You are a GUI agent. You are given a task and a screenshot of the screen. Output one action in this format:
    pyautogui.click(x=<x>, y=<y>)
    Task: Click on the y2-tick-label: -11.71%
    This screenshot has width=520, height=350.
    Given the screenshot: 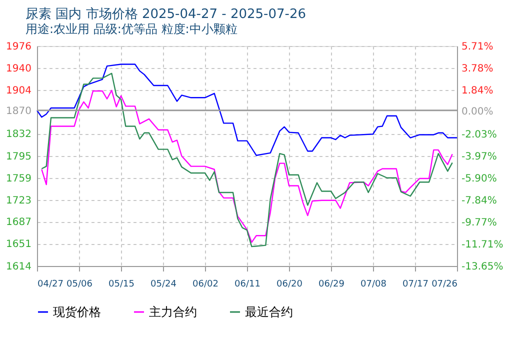 What is the action you would take?
    pyautogui.click(x=483, y=244)
    